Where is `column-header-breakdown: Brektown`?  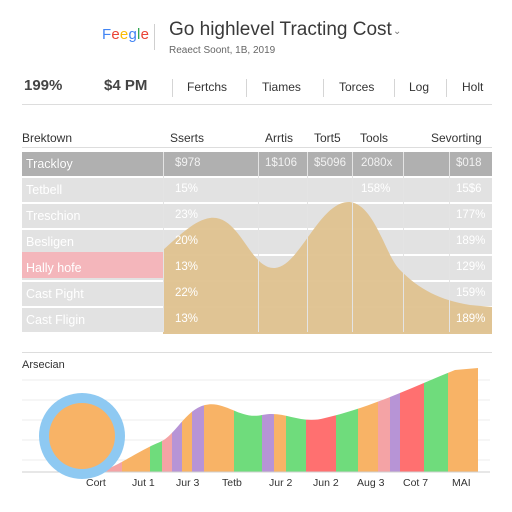 column-header-breakdown: Brektown is located at coordinates (47, 138).